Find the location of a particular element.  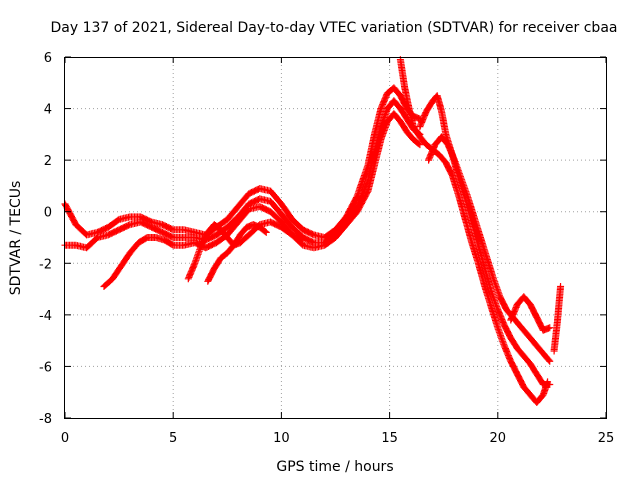

y-tick-label: -2 is located at coordinates (45, 264).